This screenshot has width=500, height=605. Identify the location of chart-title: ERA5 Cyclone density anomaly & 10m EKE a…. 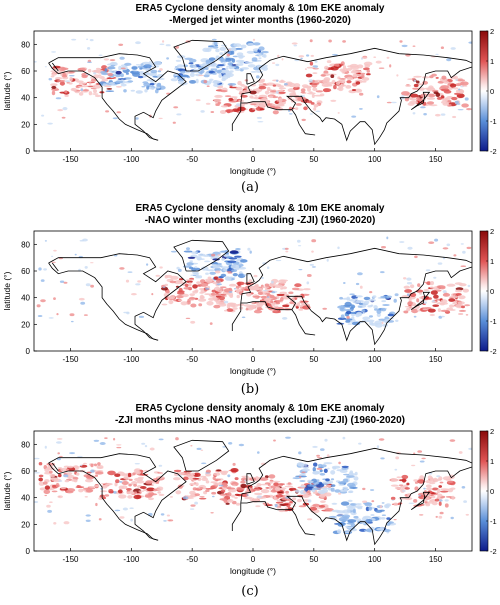
(260, 214).